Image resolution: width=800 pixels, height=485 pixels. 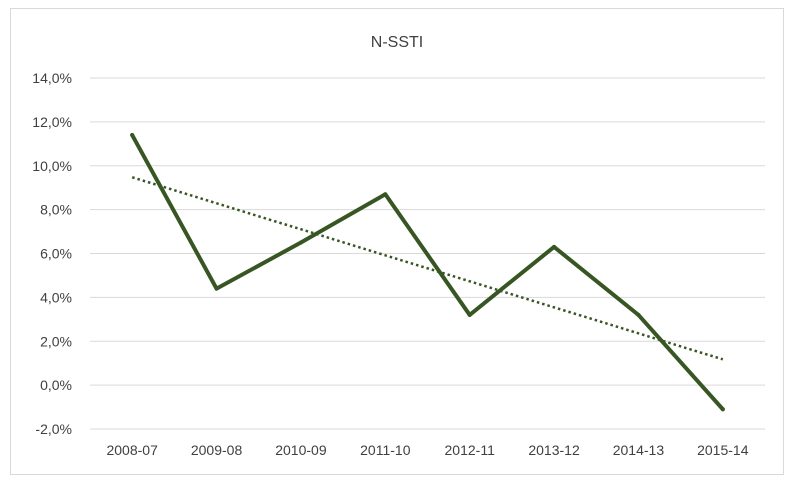 What do you see at coordinates (52, 166) in the screenshot?
I see `y-tick-label: 10,0%` at bounding box center [52, 166].